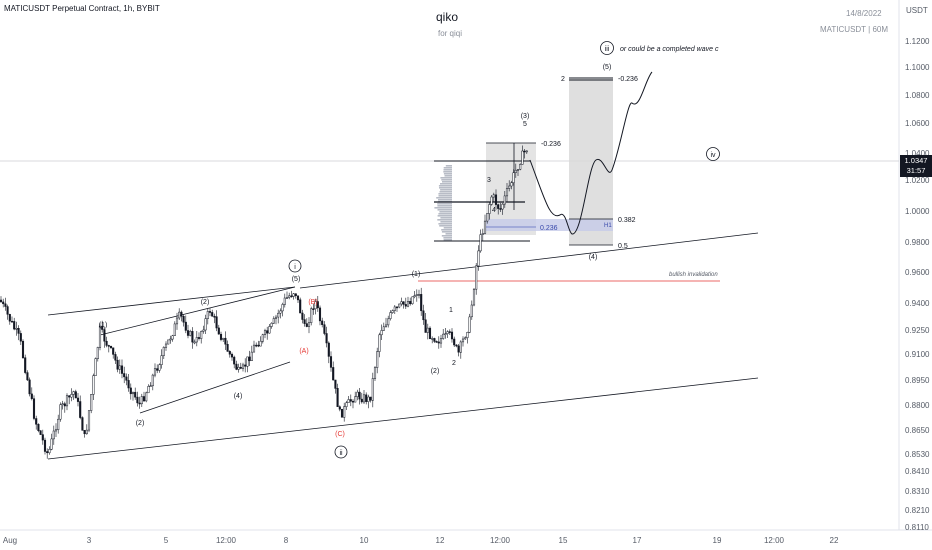 The height and width of the screenshot is (550, 932). Describe the element at coordinates (238, 396) in the screenshot. I see `wave-4-mid-label: (4)` at that location.